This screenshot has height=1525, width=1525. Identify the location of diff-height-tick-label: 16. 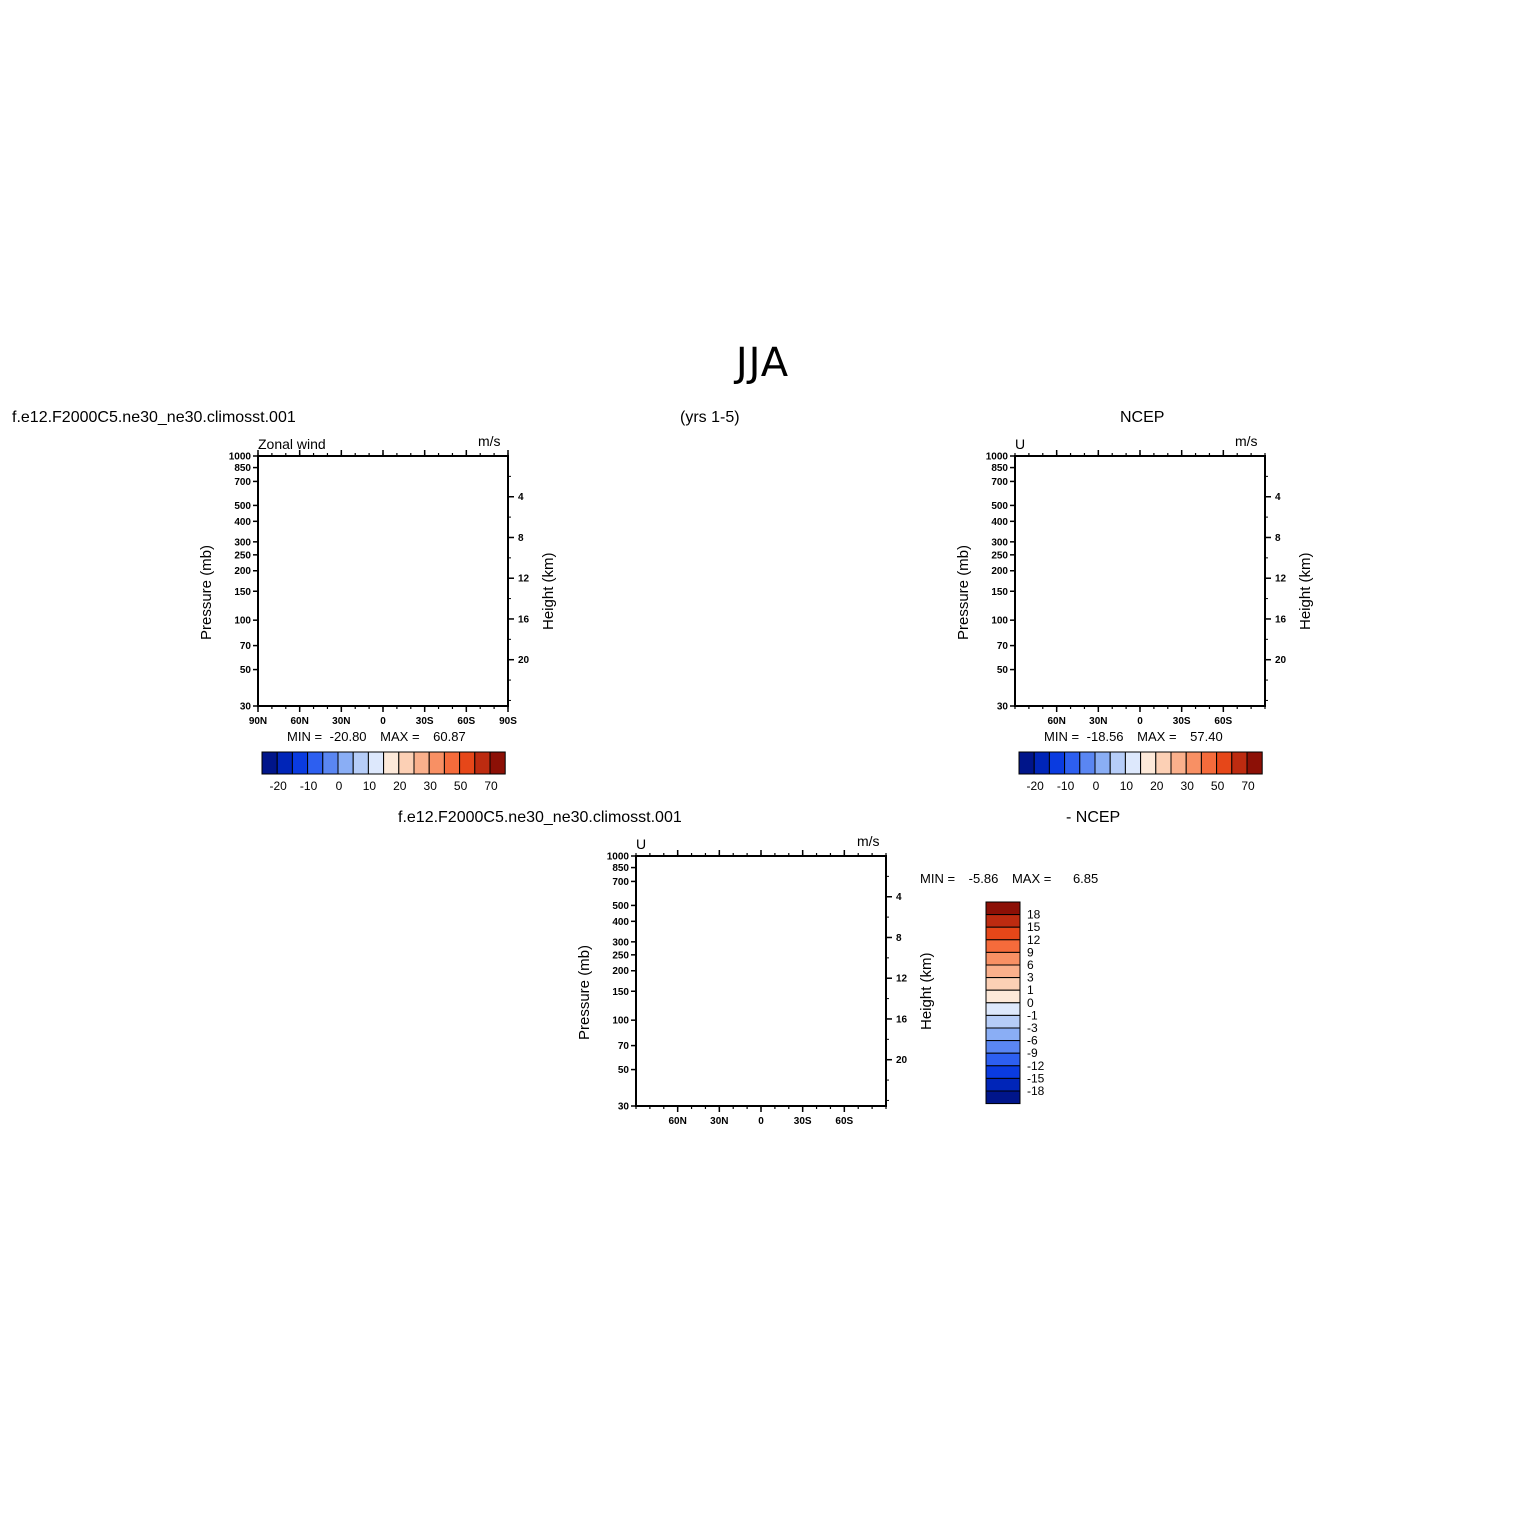
(902, 1019).